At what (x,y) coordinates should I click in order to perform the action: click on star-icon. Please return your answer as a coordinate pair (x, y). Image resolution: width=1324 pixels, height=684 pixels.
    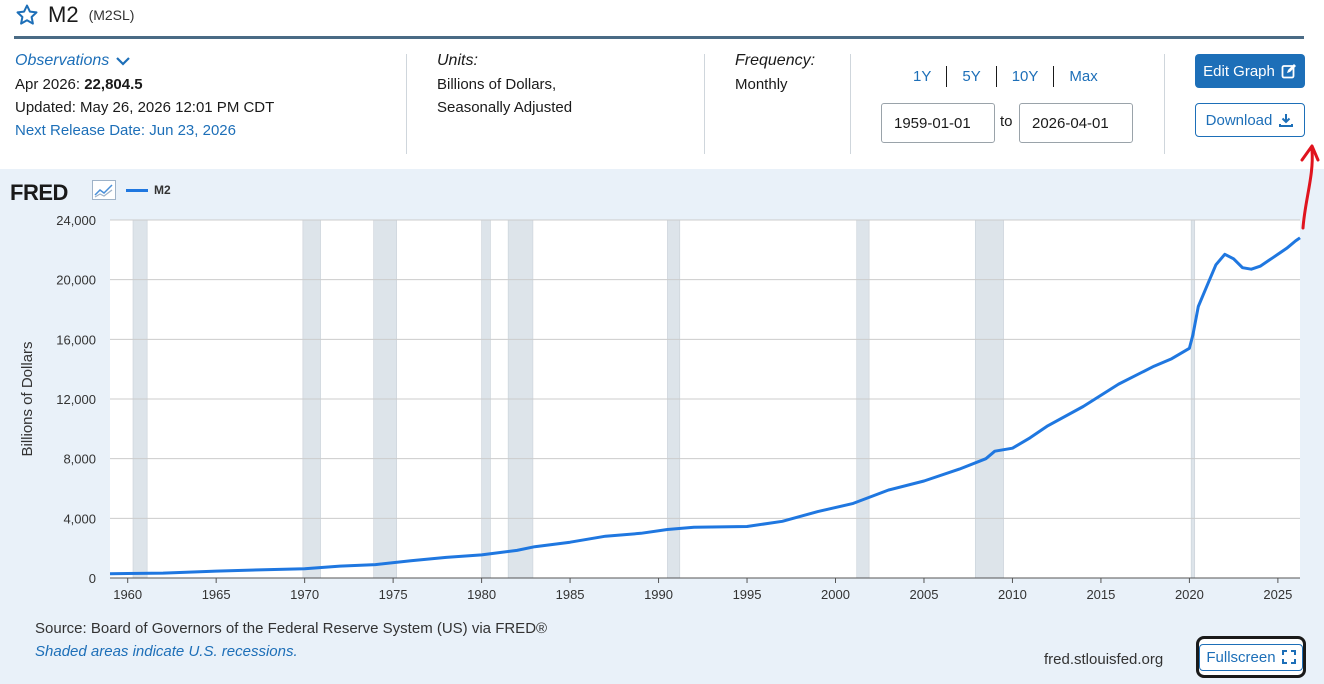
    Looking at the image, I should click on (27, 15).